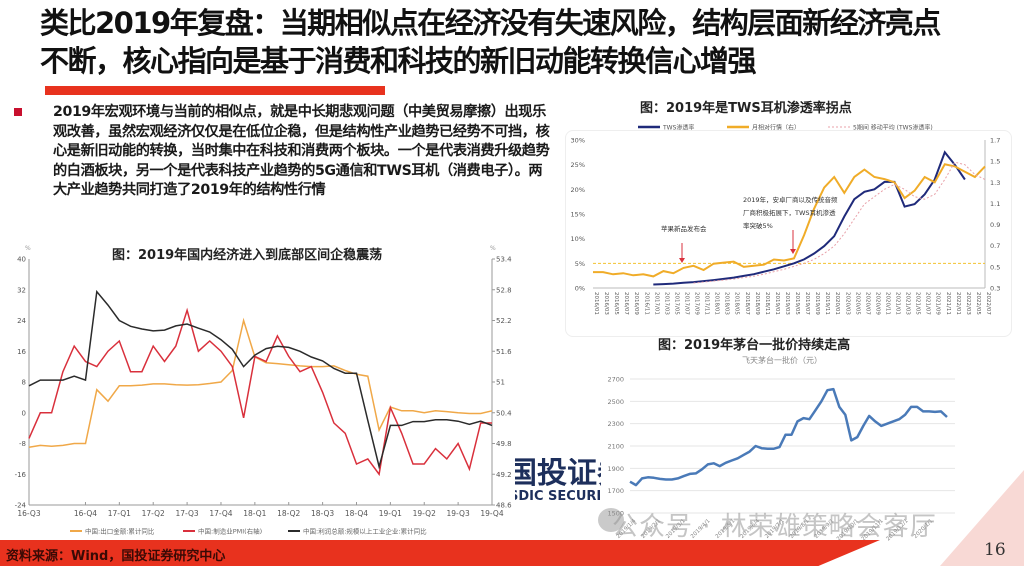  I want to click on chart2-x-tick-label: 2022/05, so click(978, 303).